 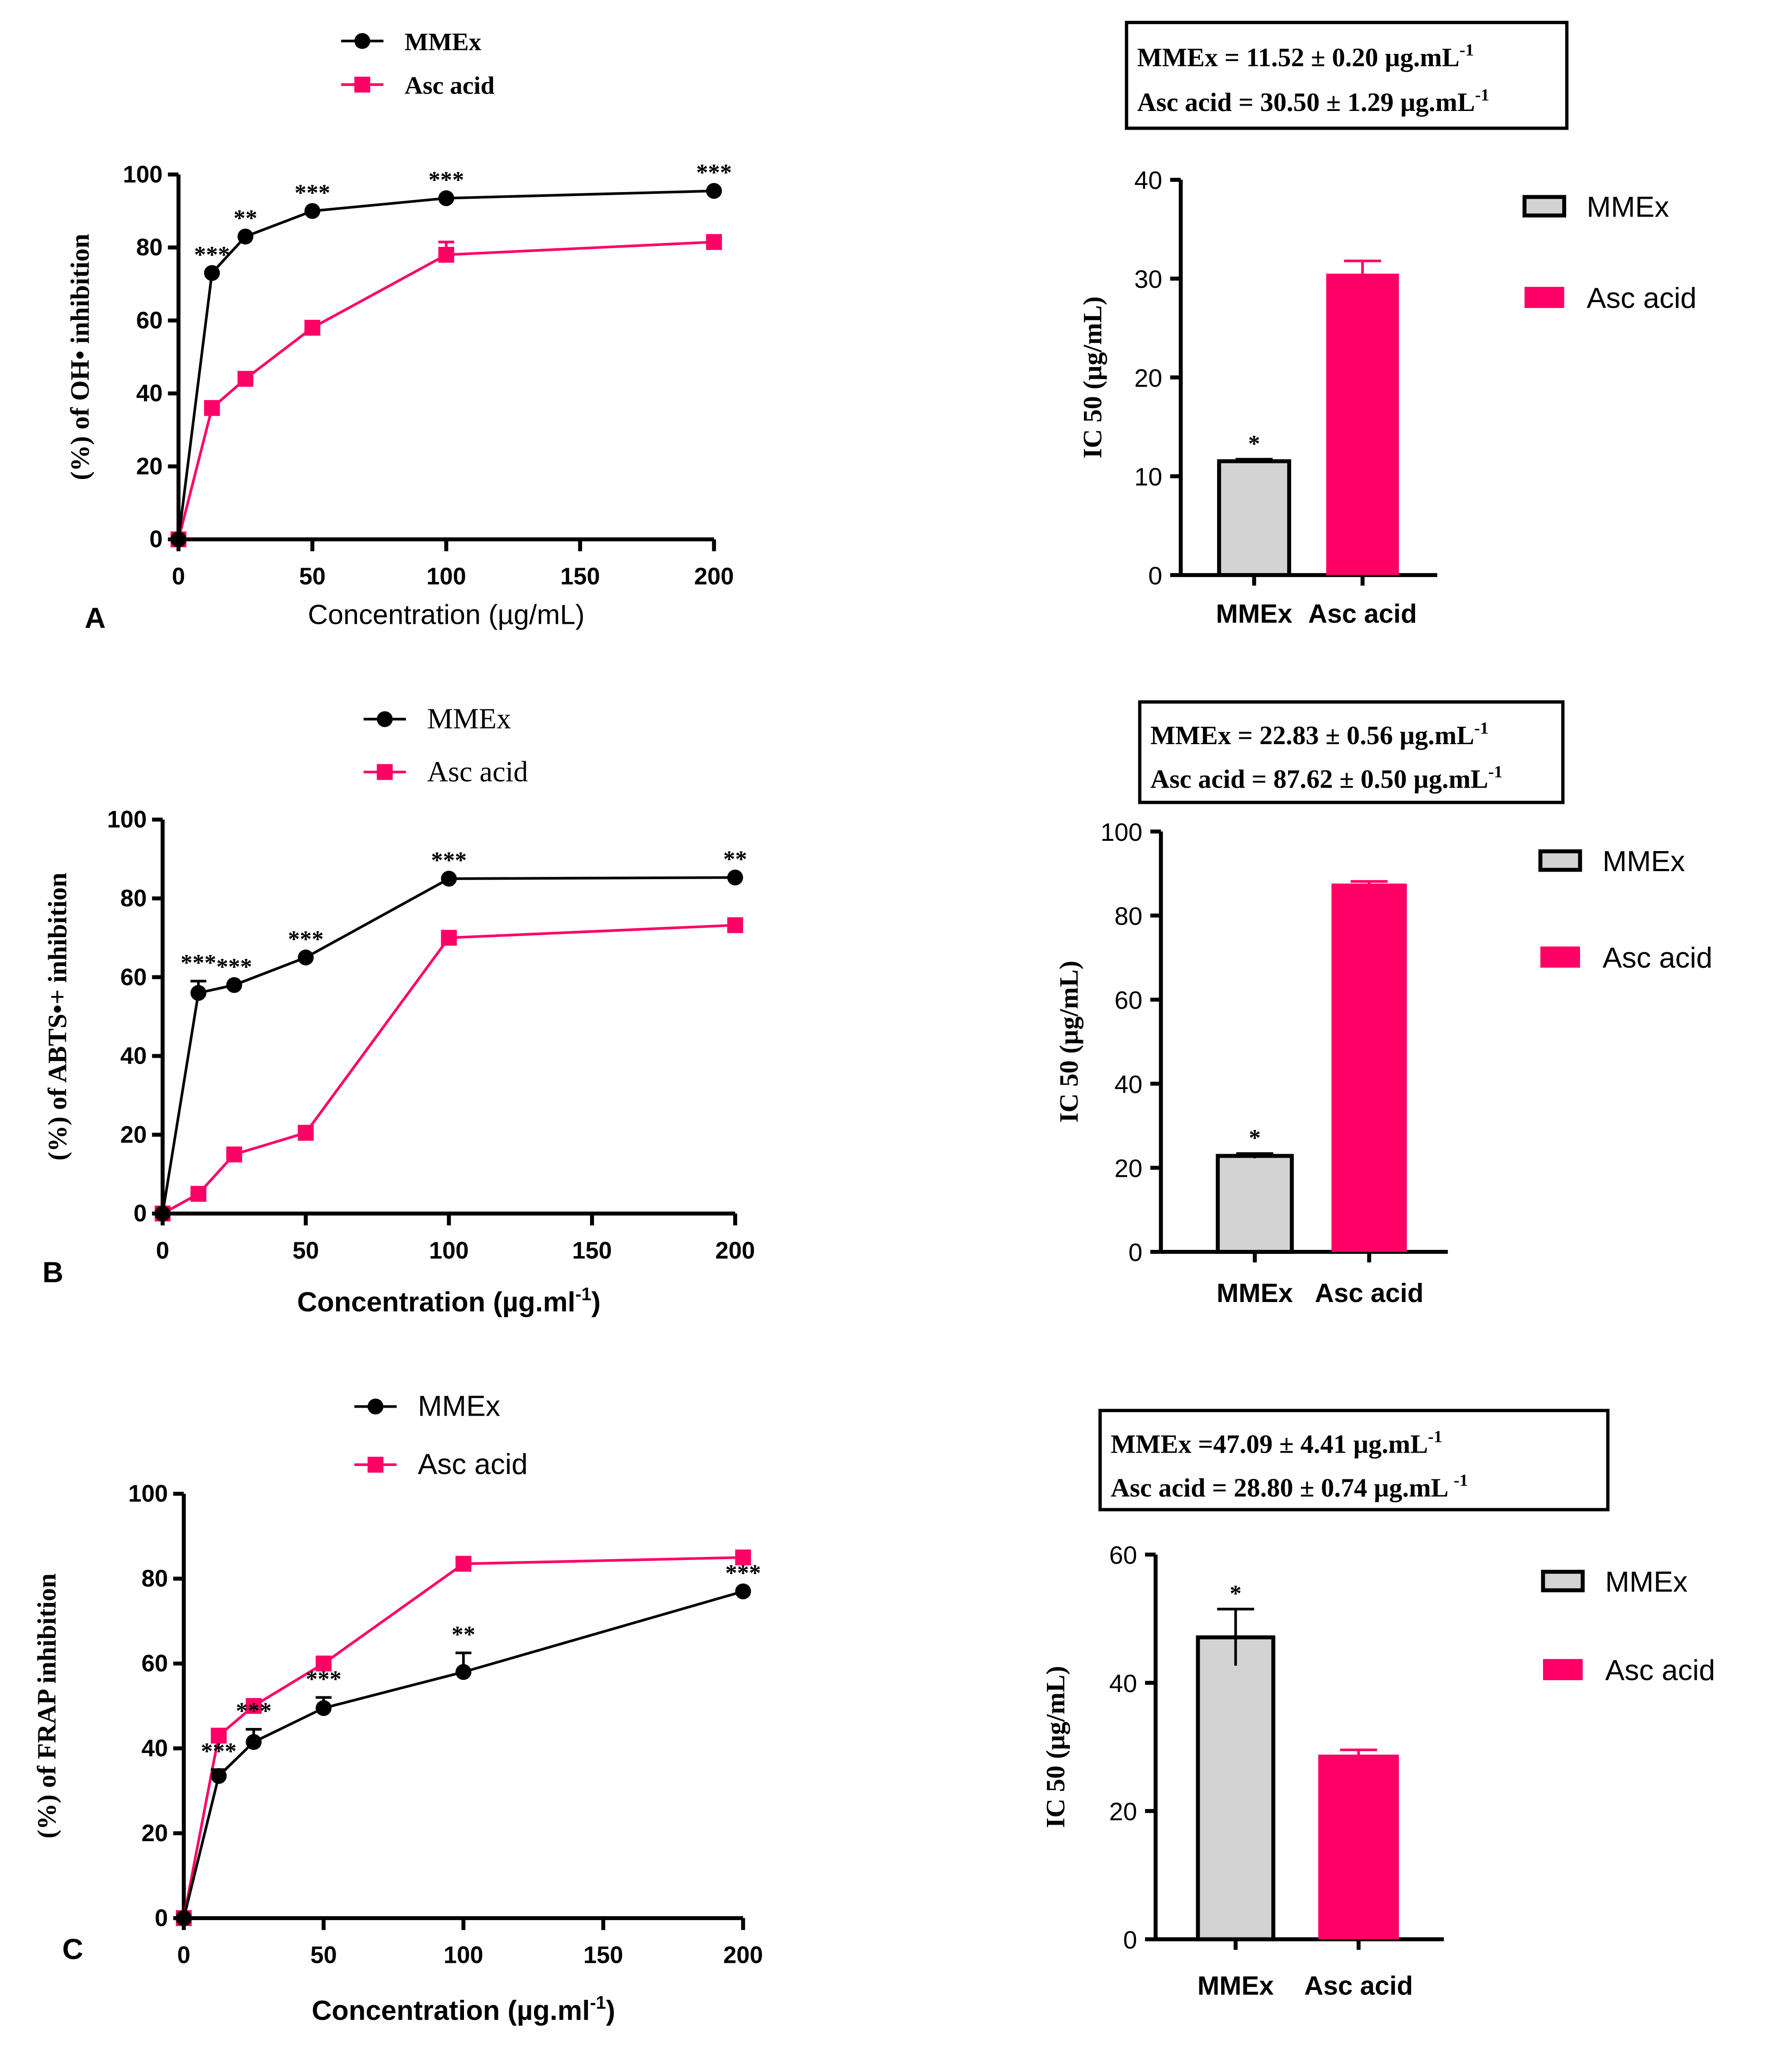 I want to click on x-axis-label-main: Concentration (µg.ml, so click(x=451, y=2010).